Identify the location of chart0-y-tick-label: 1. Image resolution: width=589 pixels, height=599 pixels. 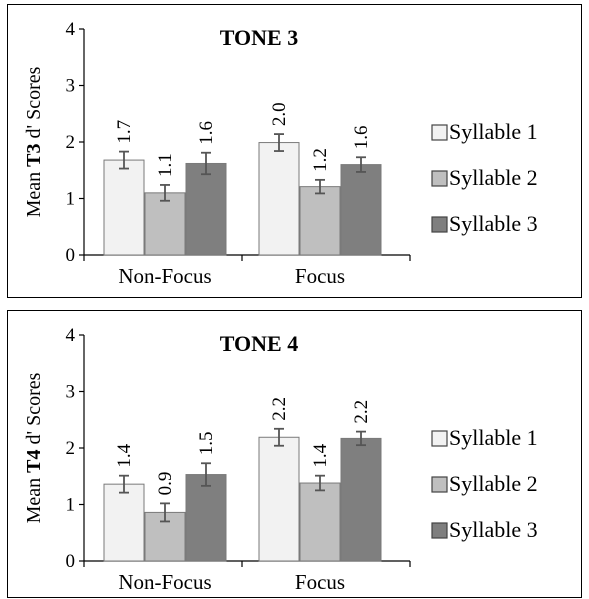
(71, 199).